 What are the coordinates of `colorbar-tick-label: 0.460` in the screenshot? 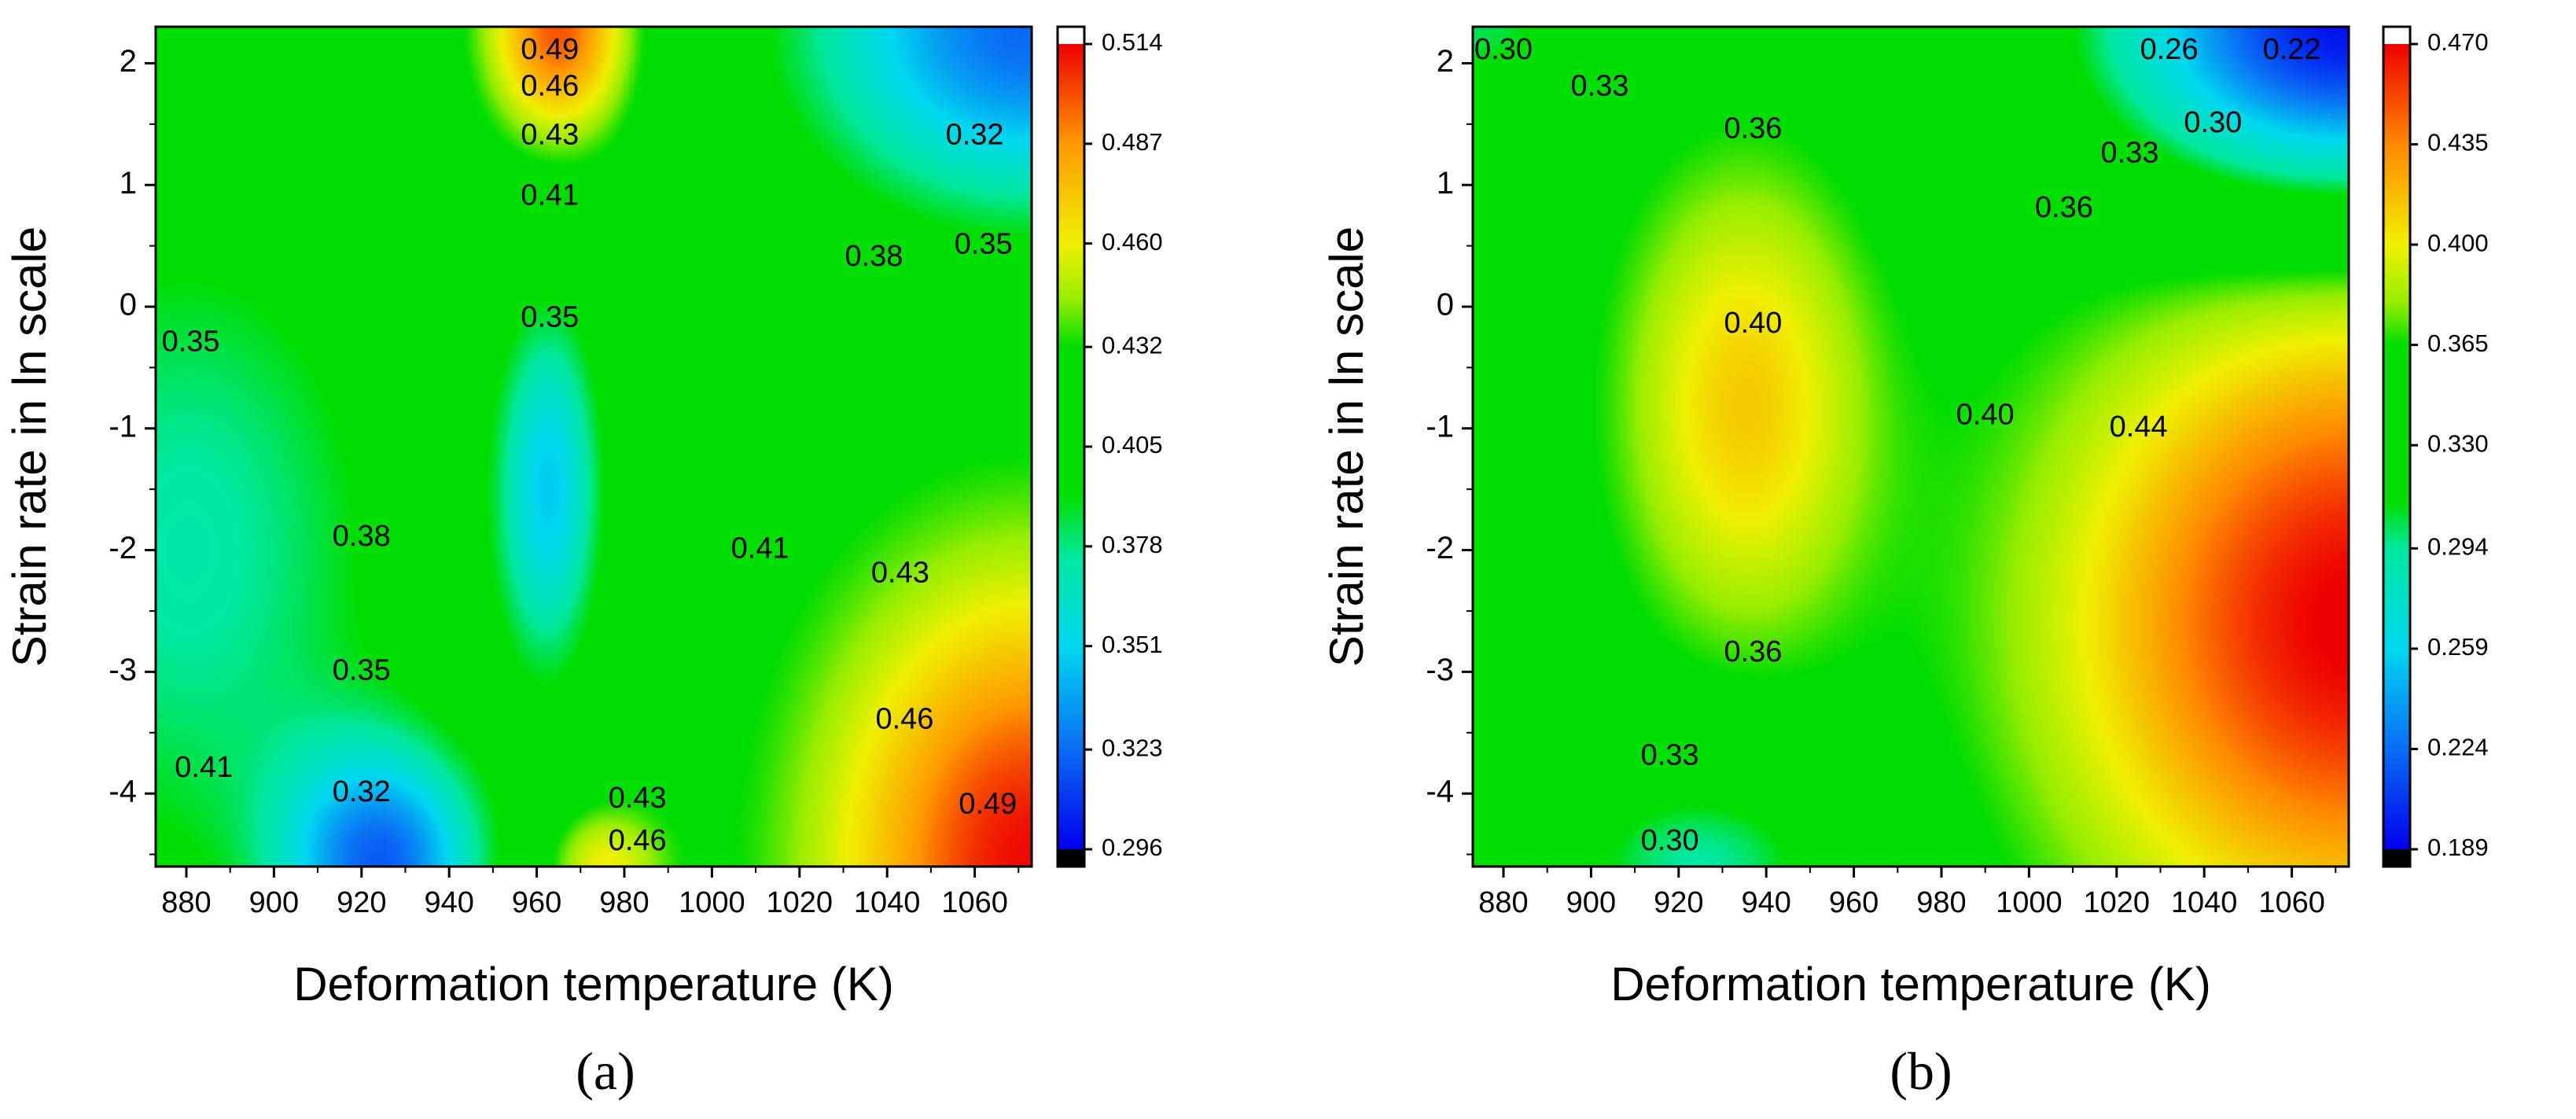 It's located at (1133, 242).